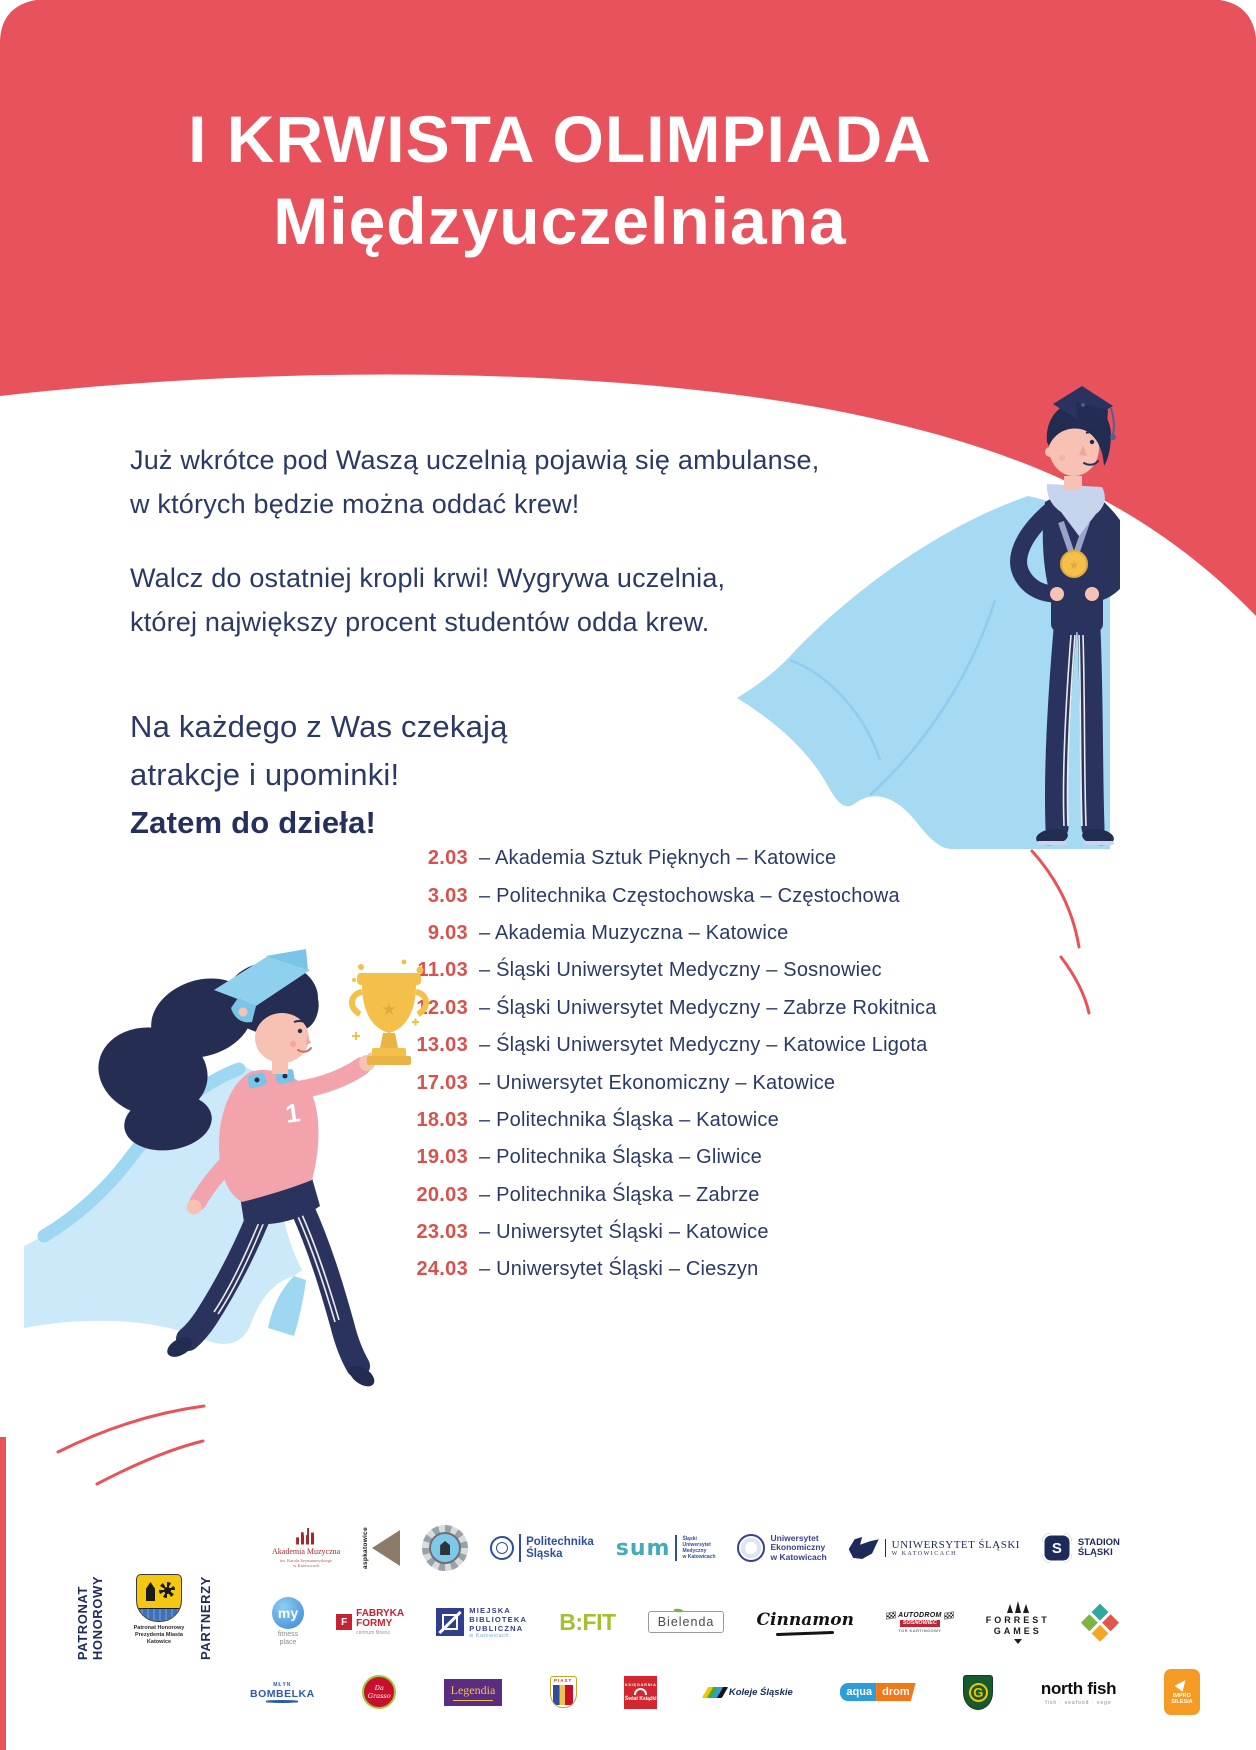  What do you see at coordinates (805, 1633) in the screenshot?
I see `underline-swash-icon` at bounding box center [805, 1633].